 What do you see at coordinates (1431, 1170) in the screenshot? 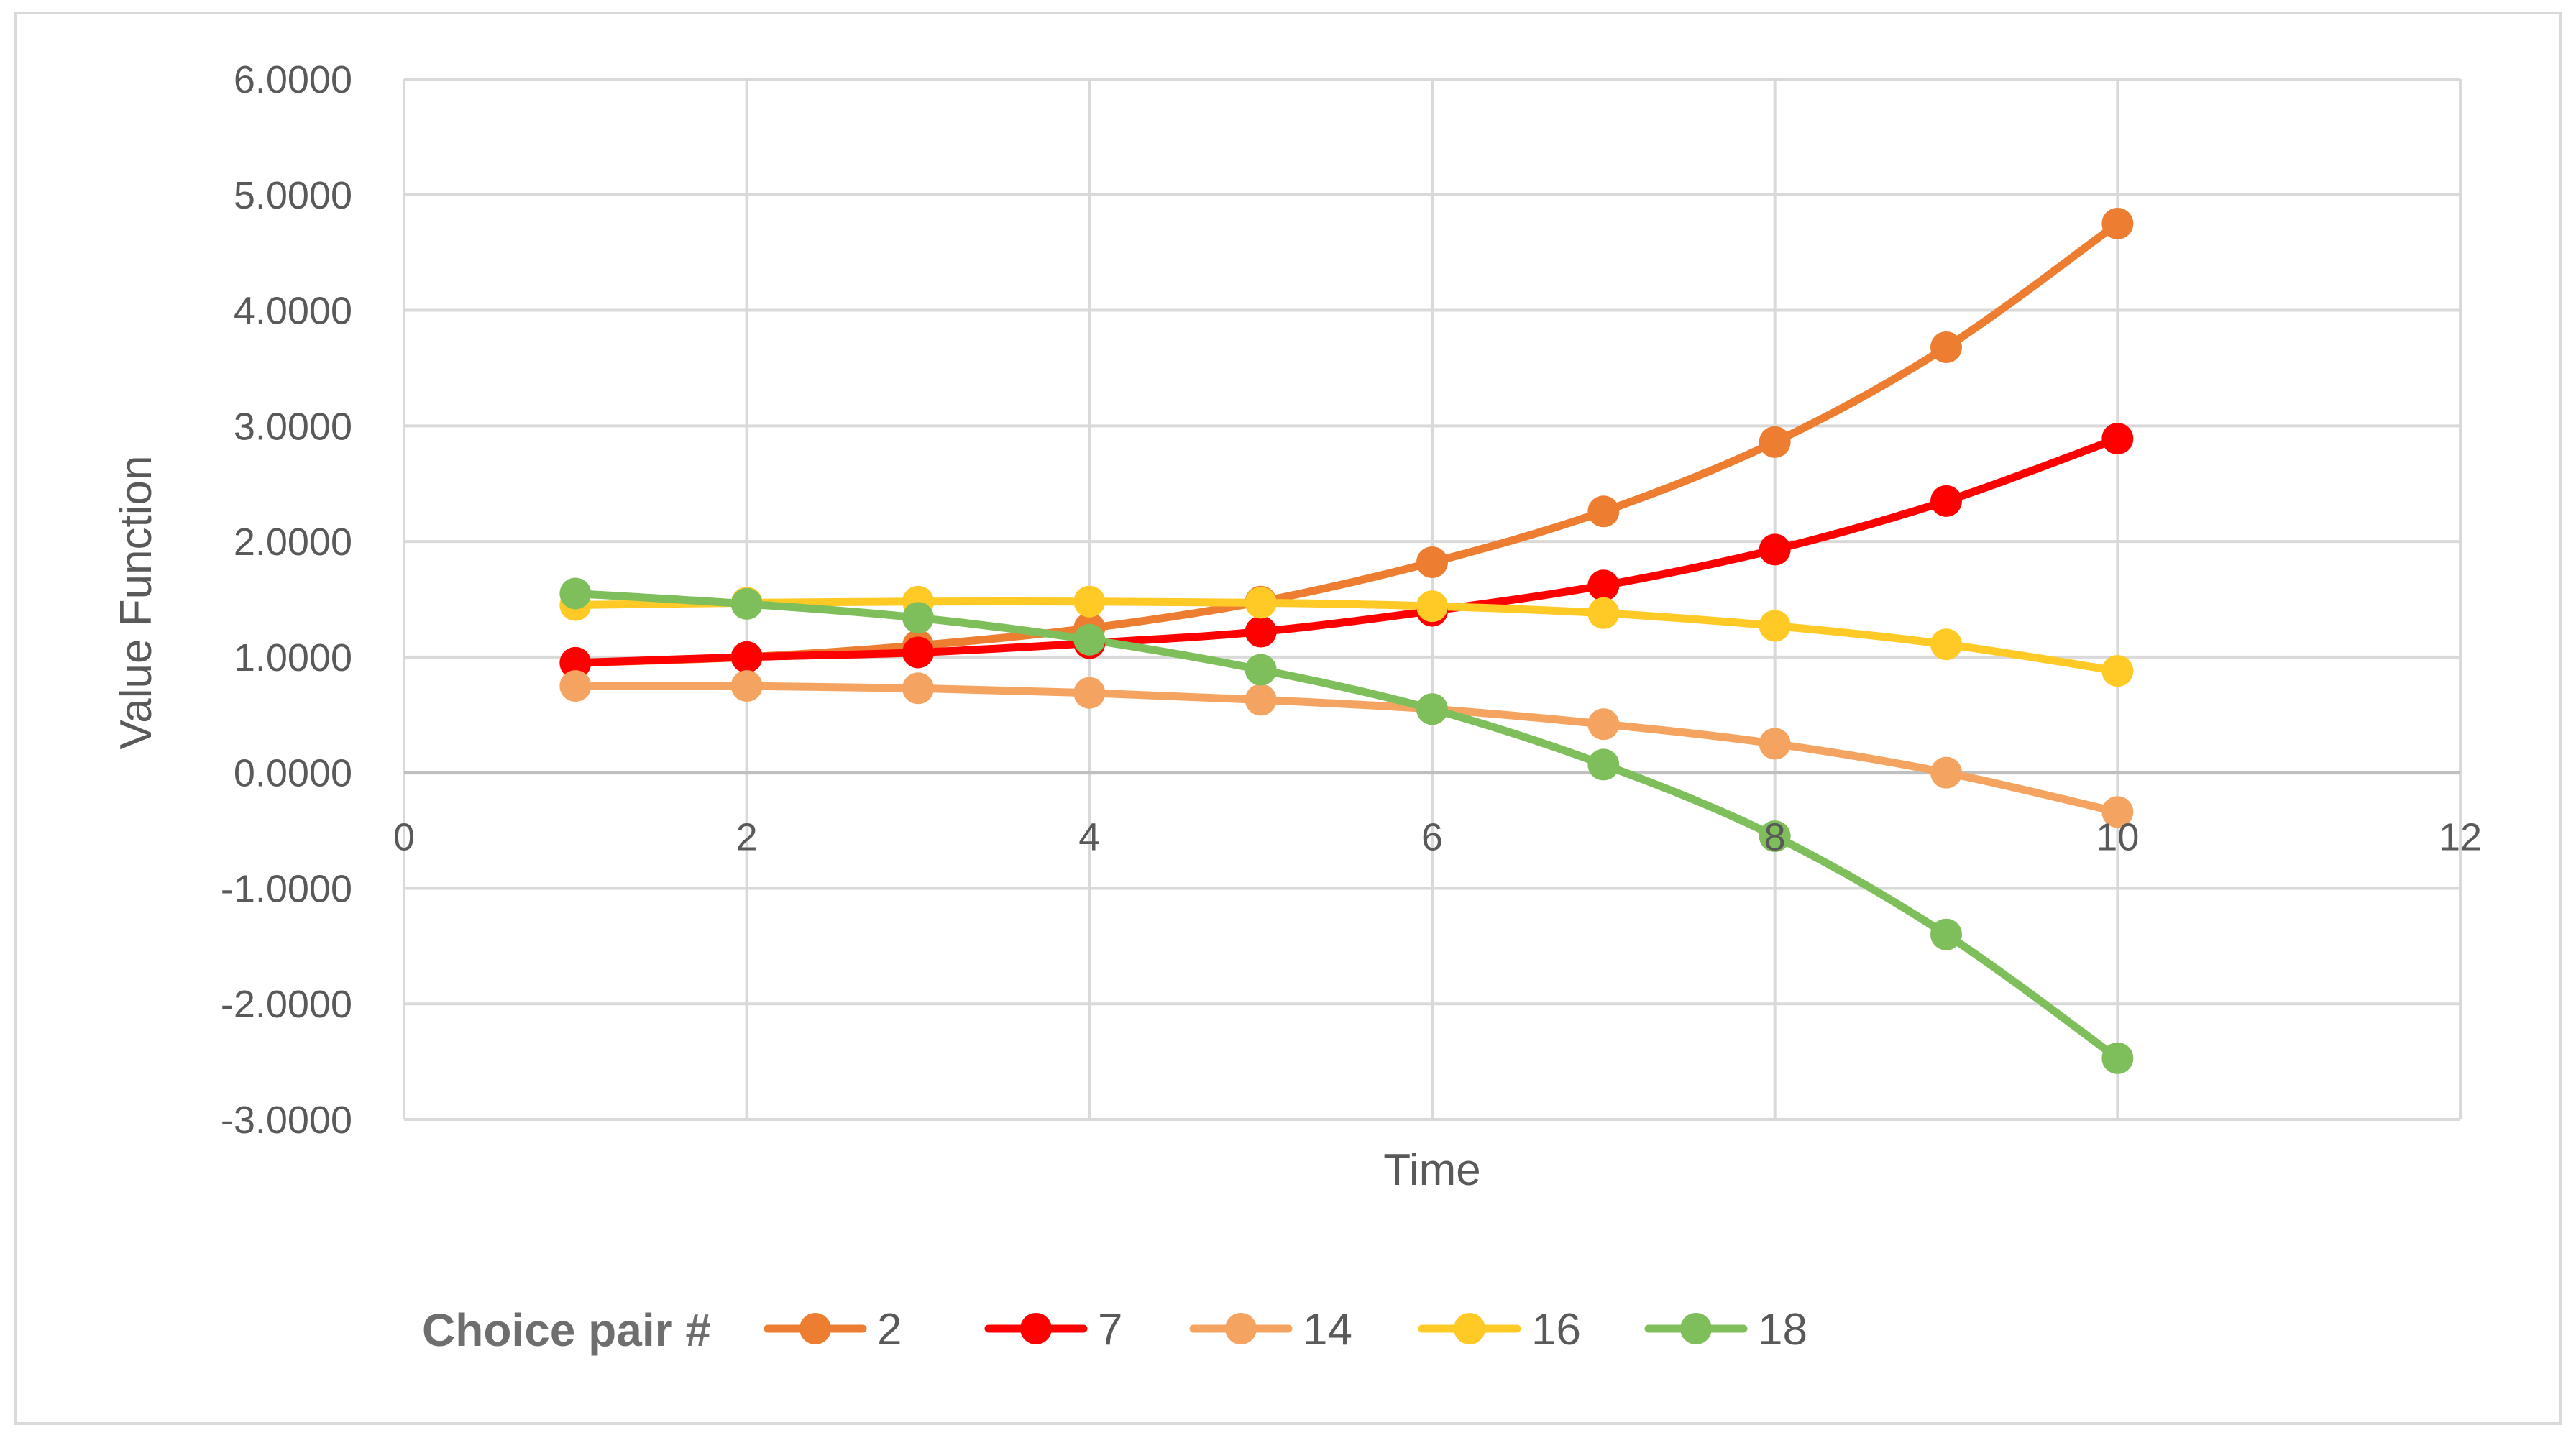
I see `x-axis-title: Time` at bounding box center [1431, 1170].